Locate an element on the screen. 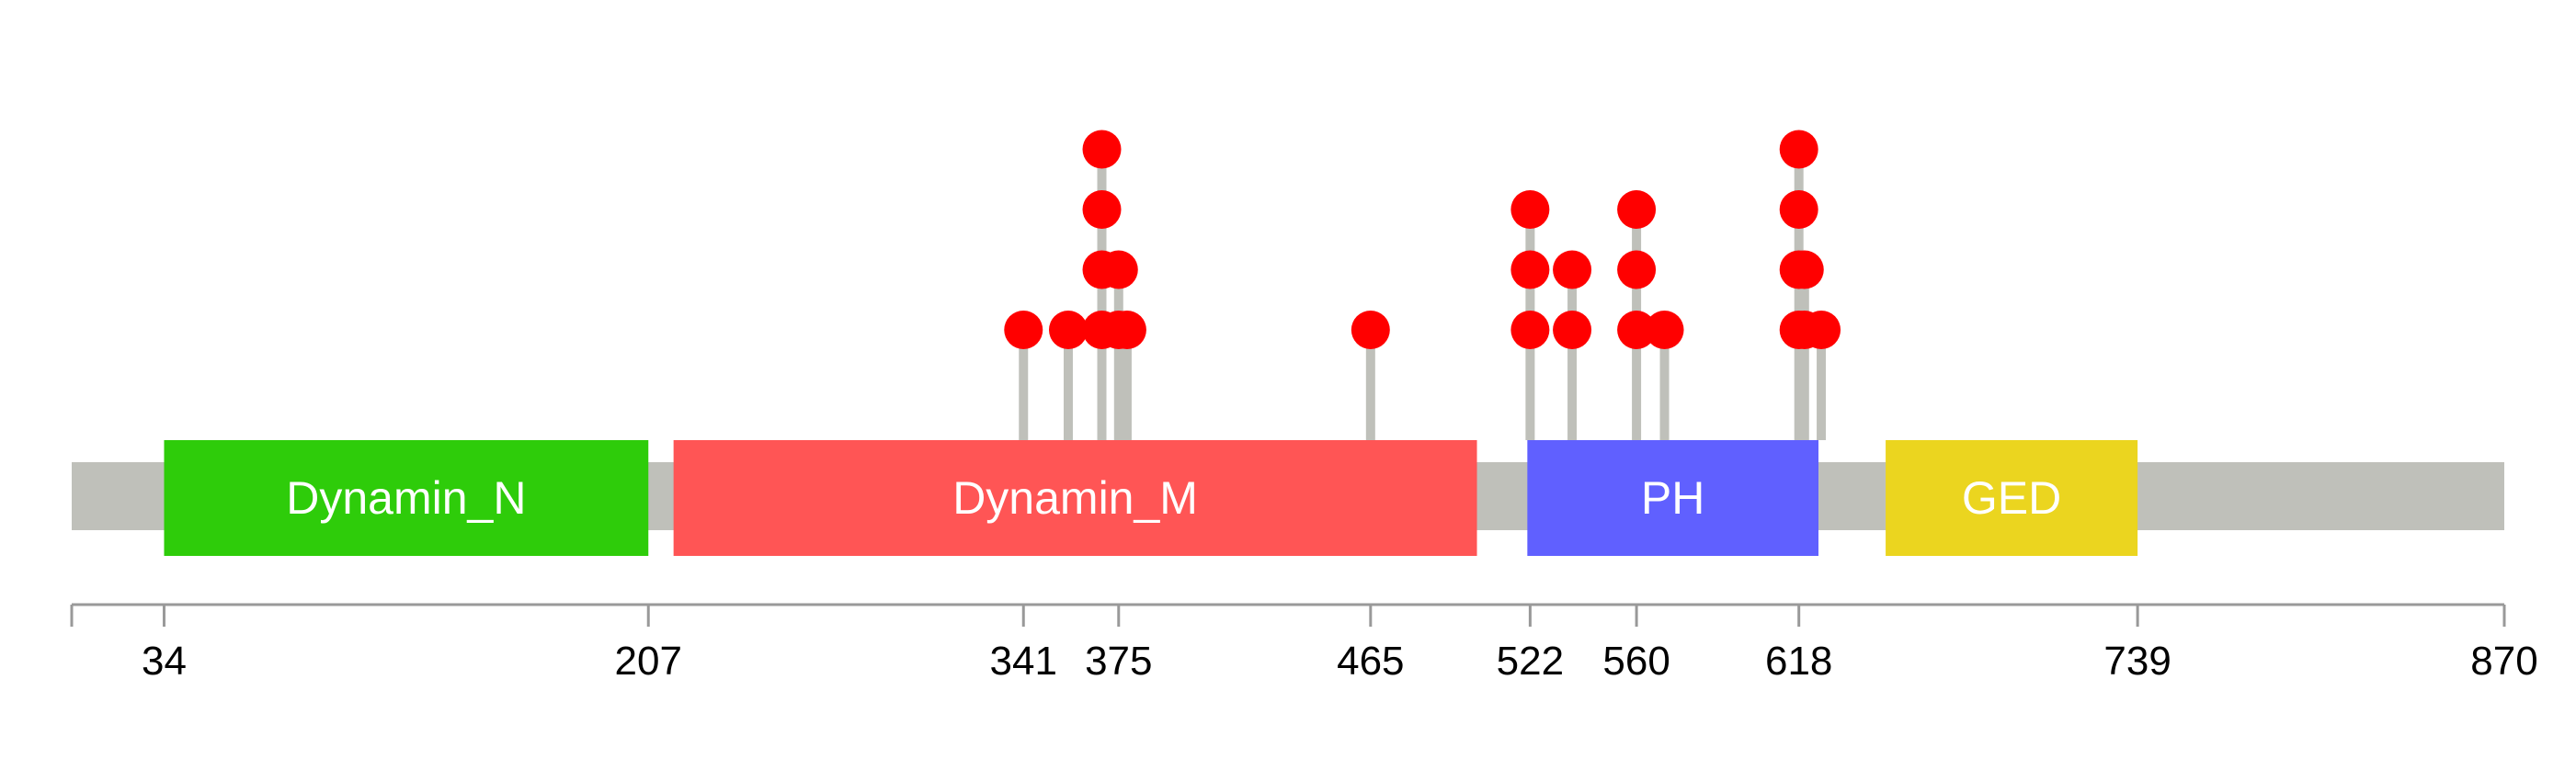  markers-layer is located at coordinates (1422, 239).